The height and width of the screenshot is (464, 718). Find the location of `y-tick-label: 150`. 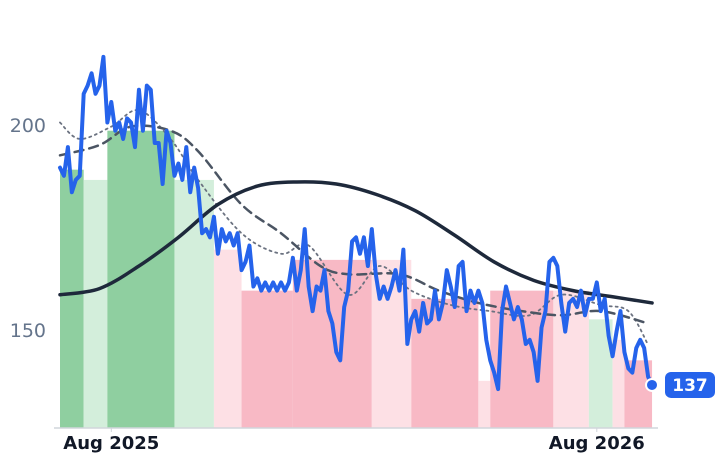

y-tick-label: 150 is located at coordinates (28, 331).